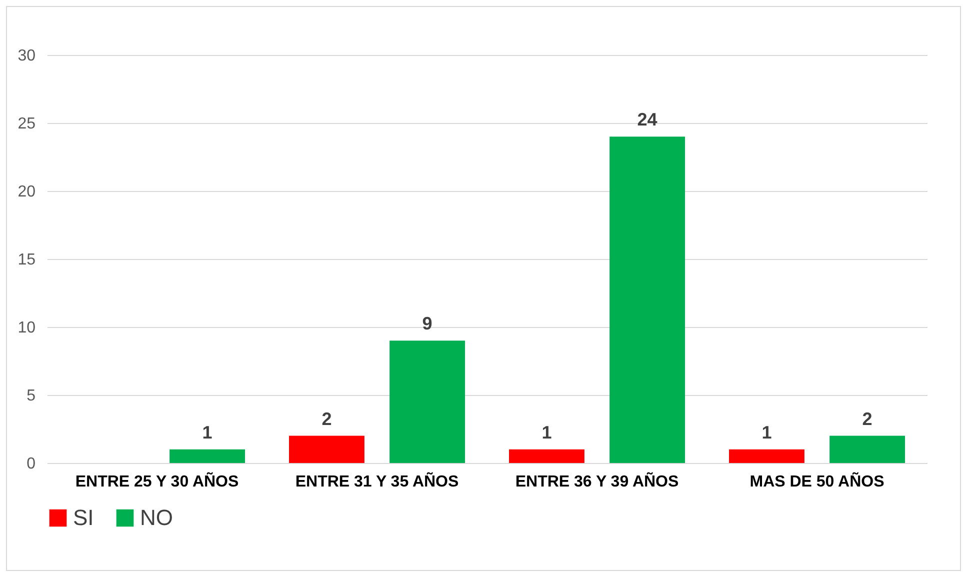 This screenshot has height=575, width=963. I want to click on x-tick-label: MAS DE 50 AÑOS, so click(817, 481).